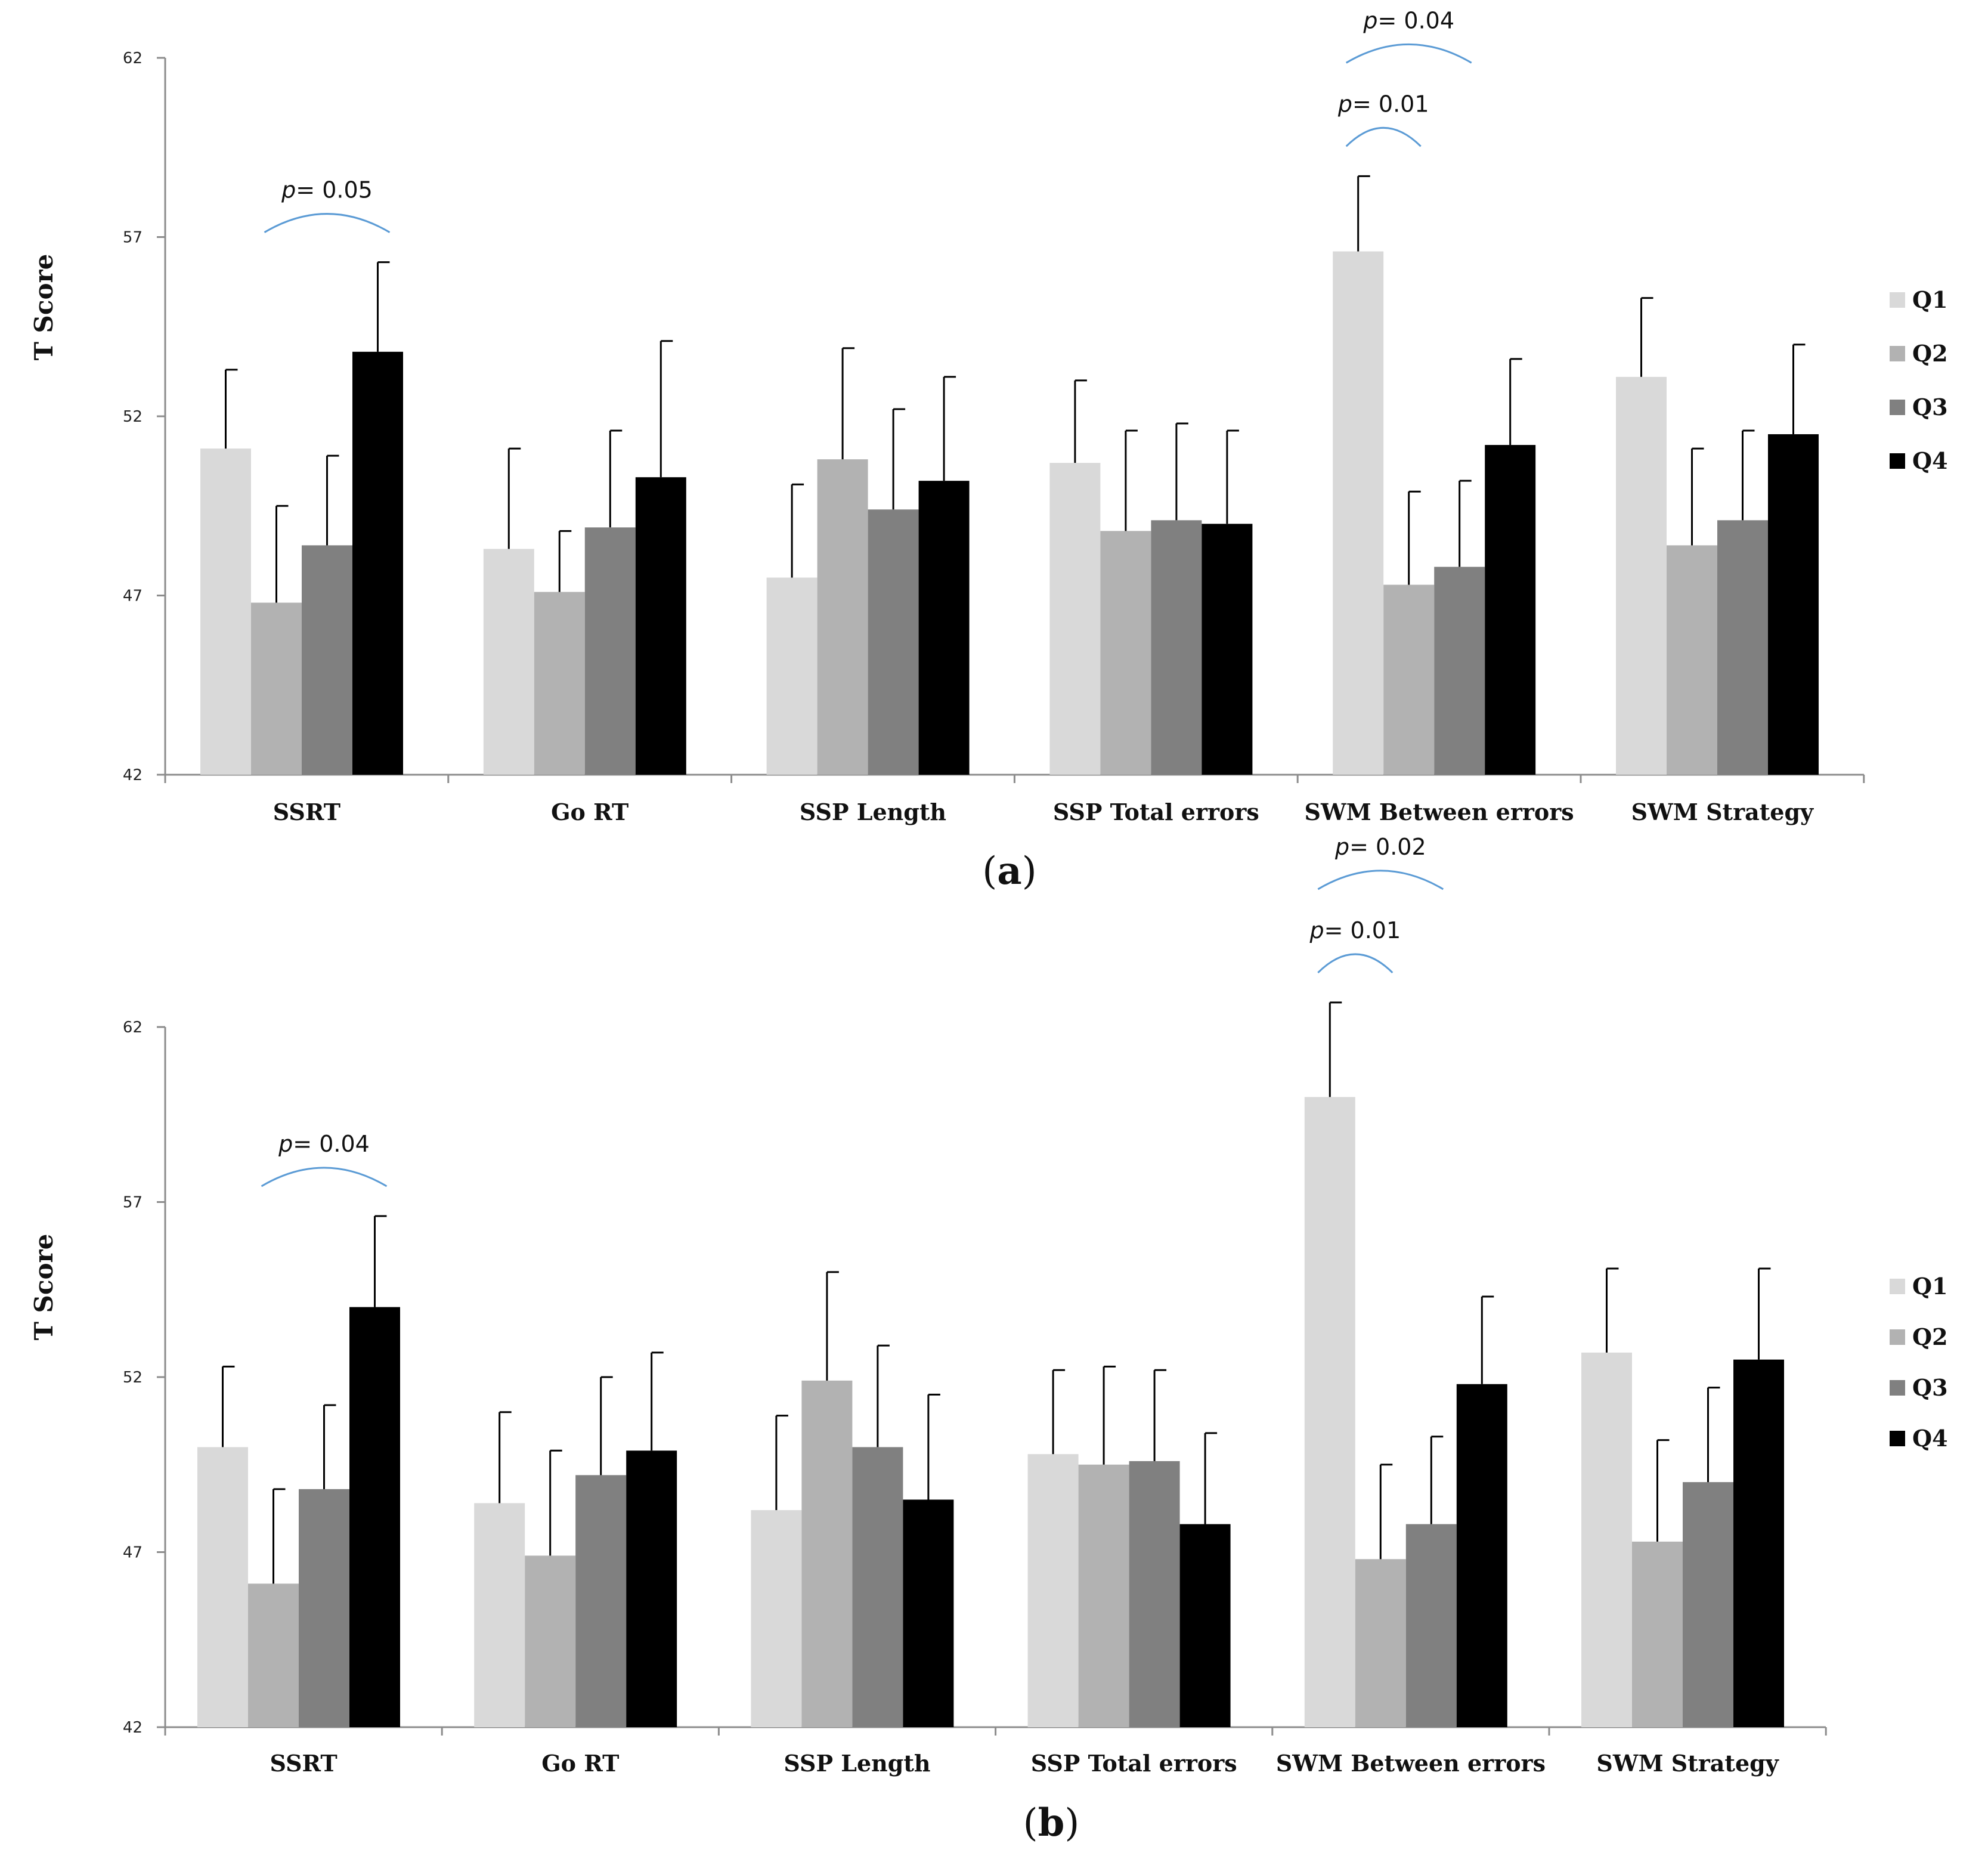 Image resolution: width=1988 pixels, height=1856 pixels. I want to click on panel-letter-a: a, so click(1009, 871).